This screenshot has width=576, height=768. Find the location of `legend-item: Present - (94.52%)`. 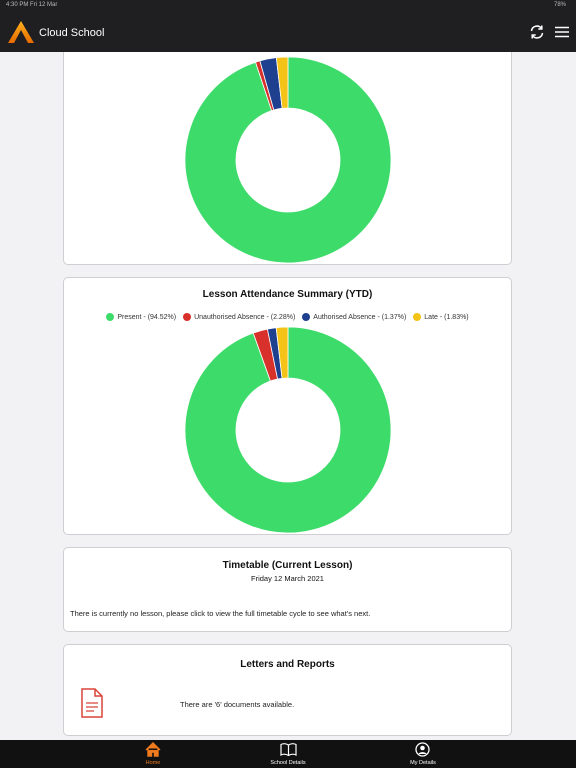

legend-item: Present - (94.52%) is located at coordinates (141, 317).